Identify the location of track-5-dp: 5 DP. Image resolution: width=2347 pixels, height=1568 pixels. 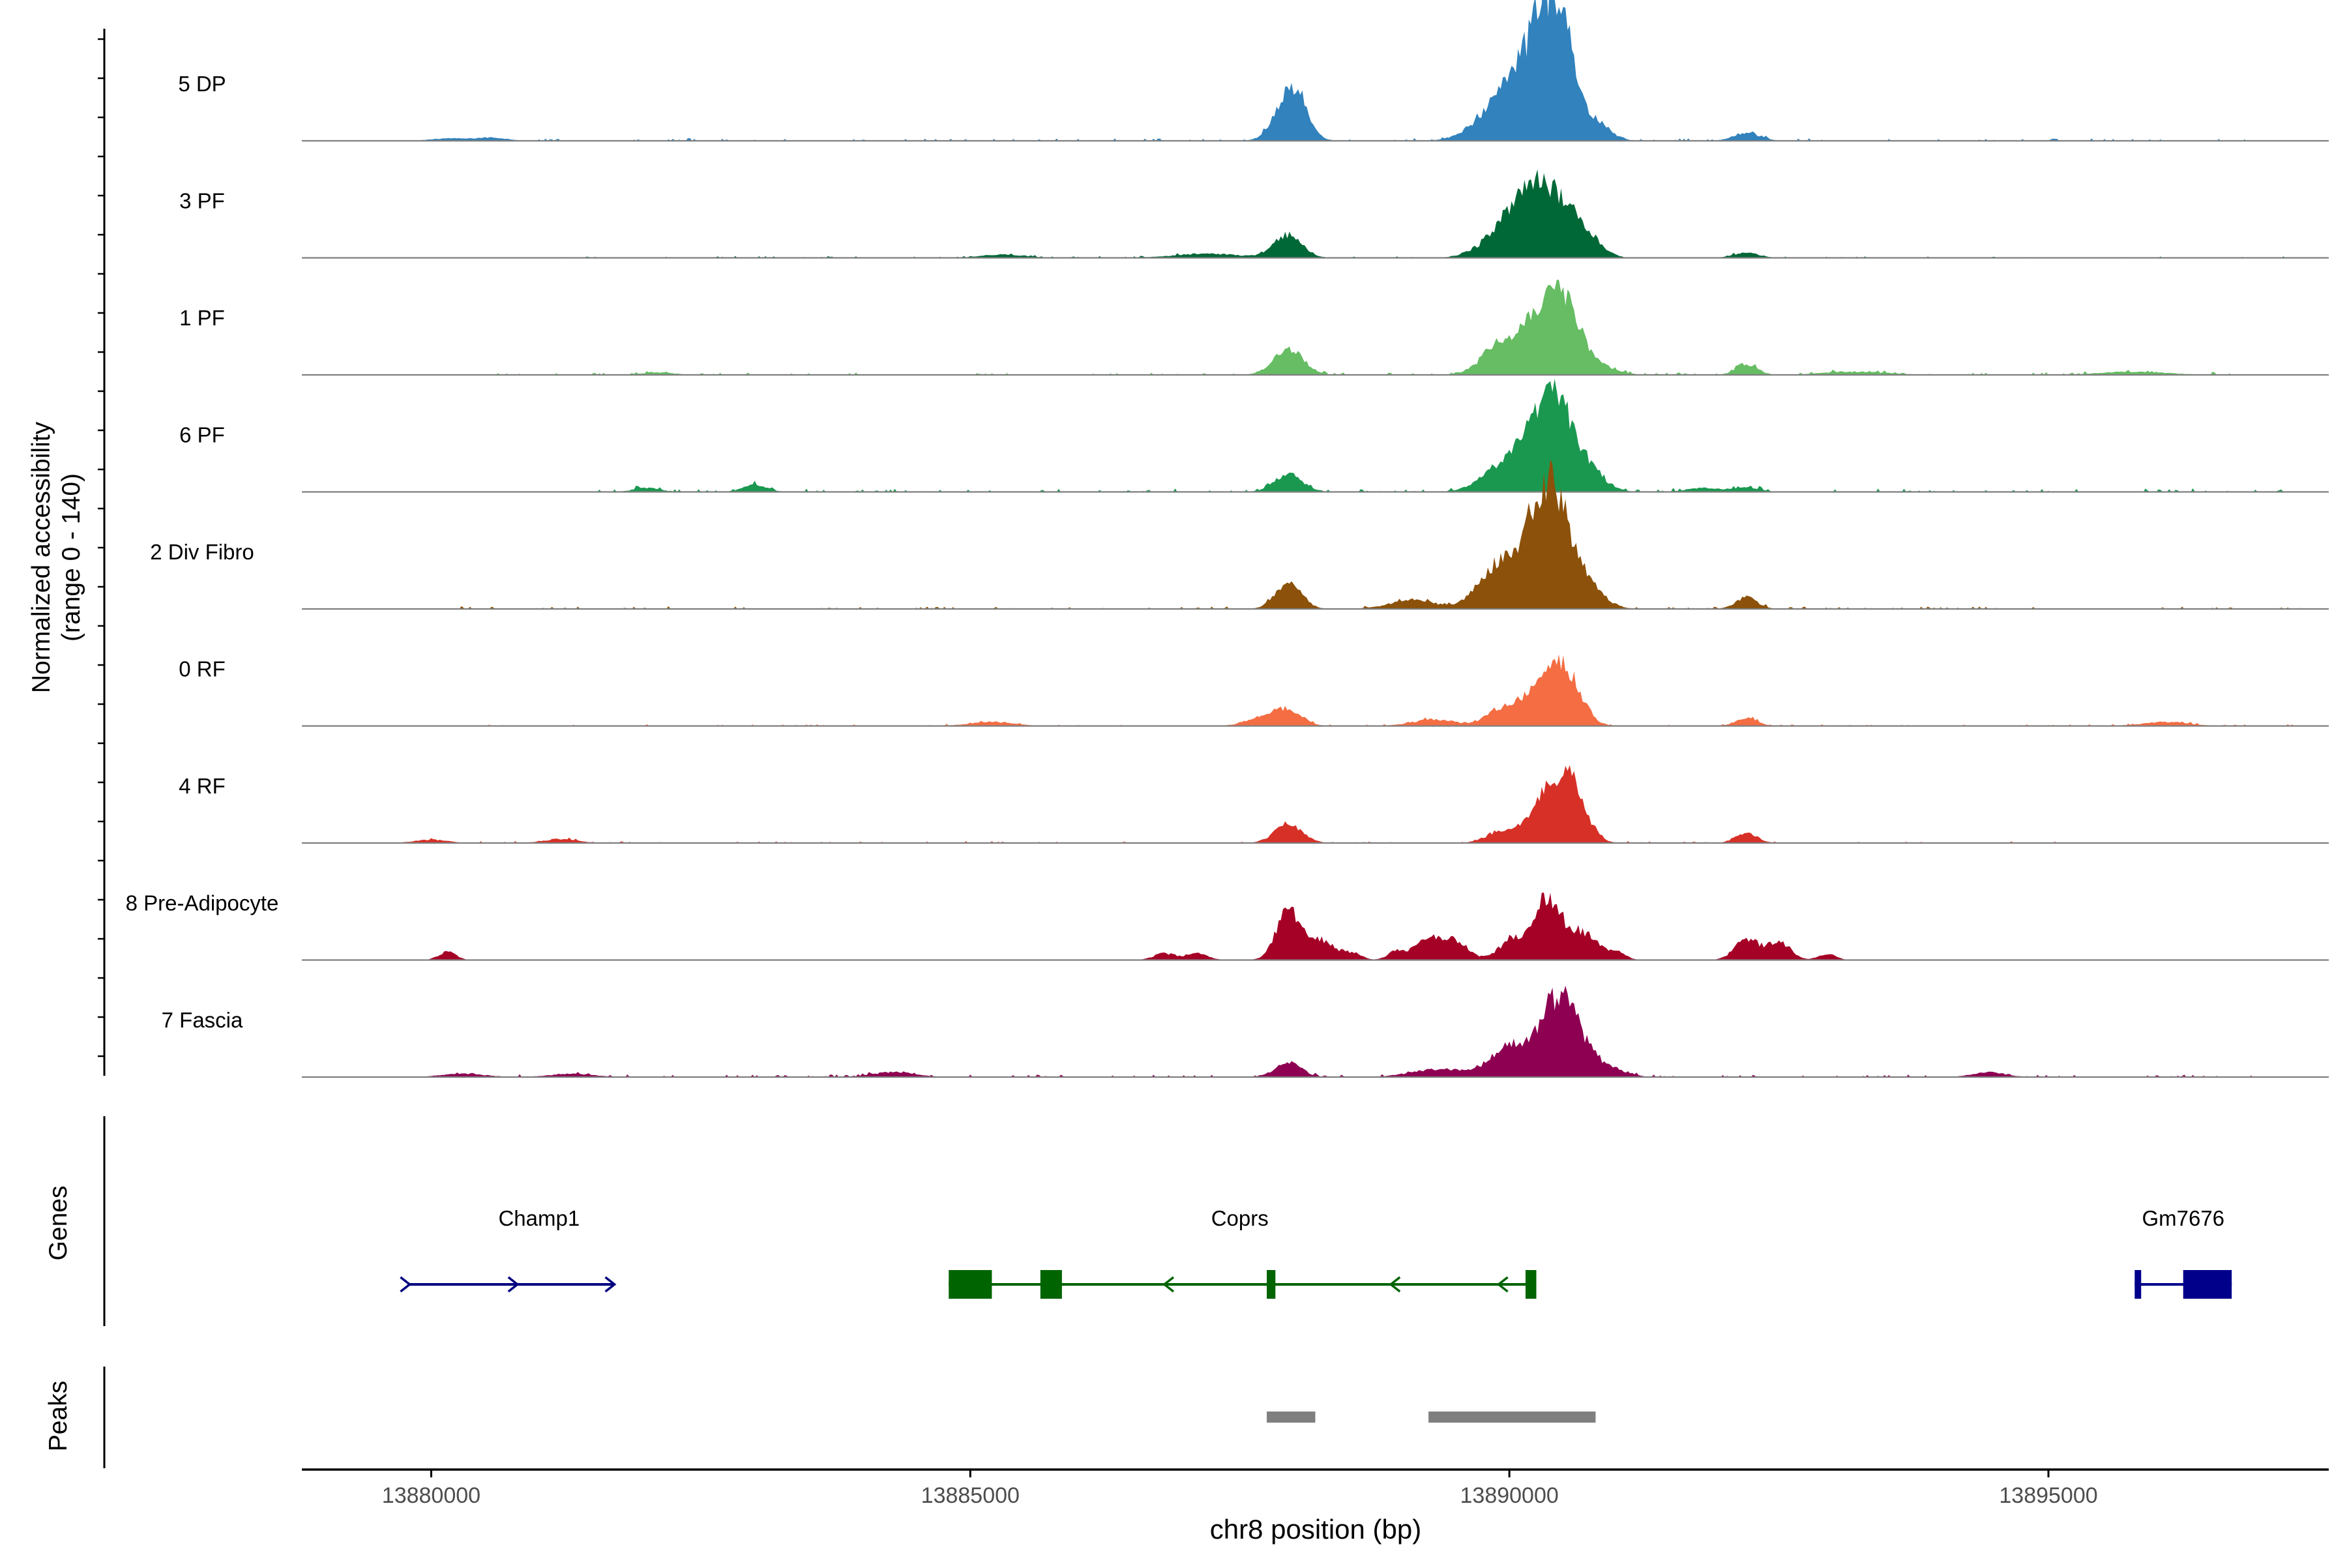
(1253, 71).